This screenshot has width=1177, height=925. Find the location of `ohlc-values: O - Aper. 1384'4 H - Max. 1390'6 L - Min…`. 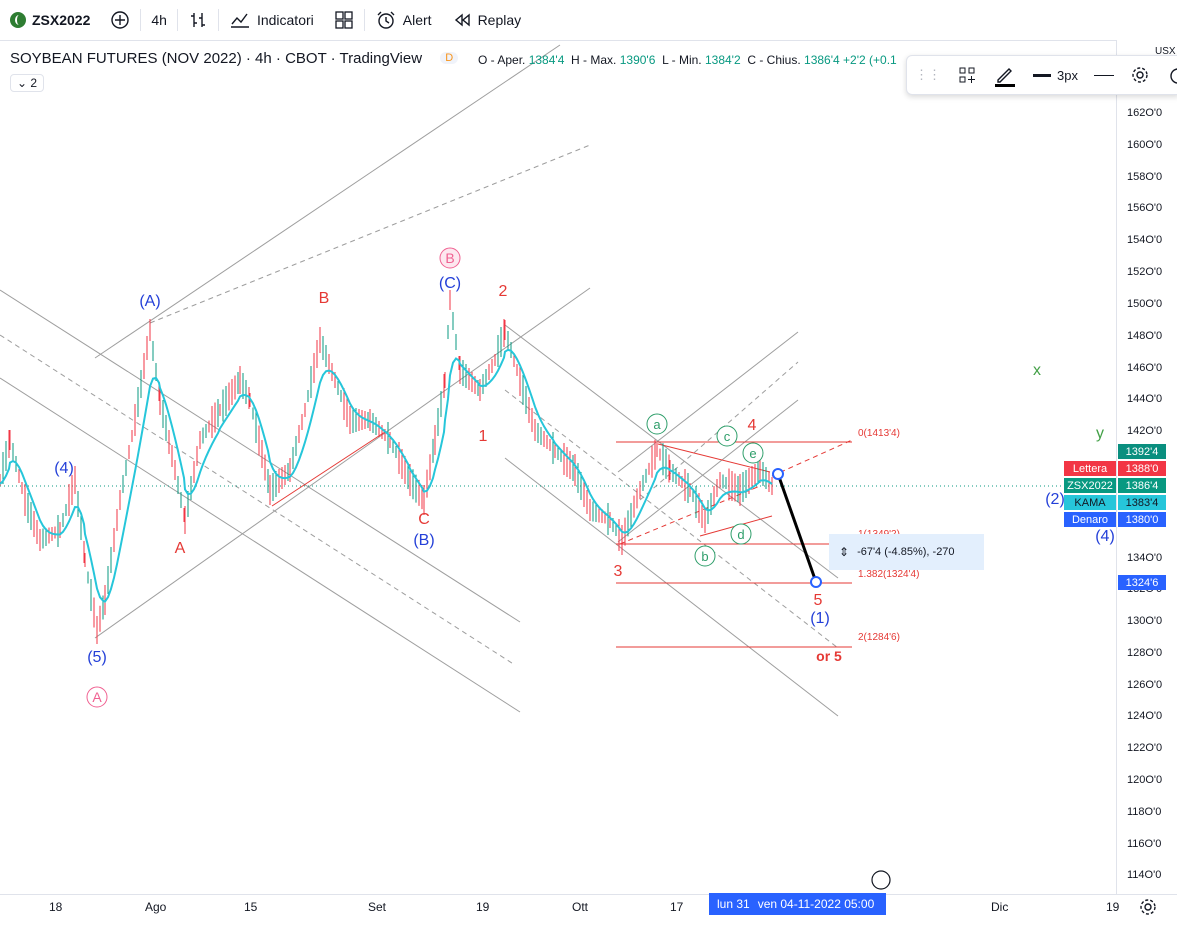

ohlc-values: O - Aper. 1384'4 H - Max. 1390'6 L - Min… is located at coordinates (687, 60).